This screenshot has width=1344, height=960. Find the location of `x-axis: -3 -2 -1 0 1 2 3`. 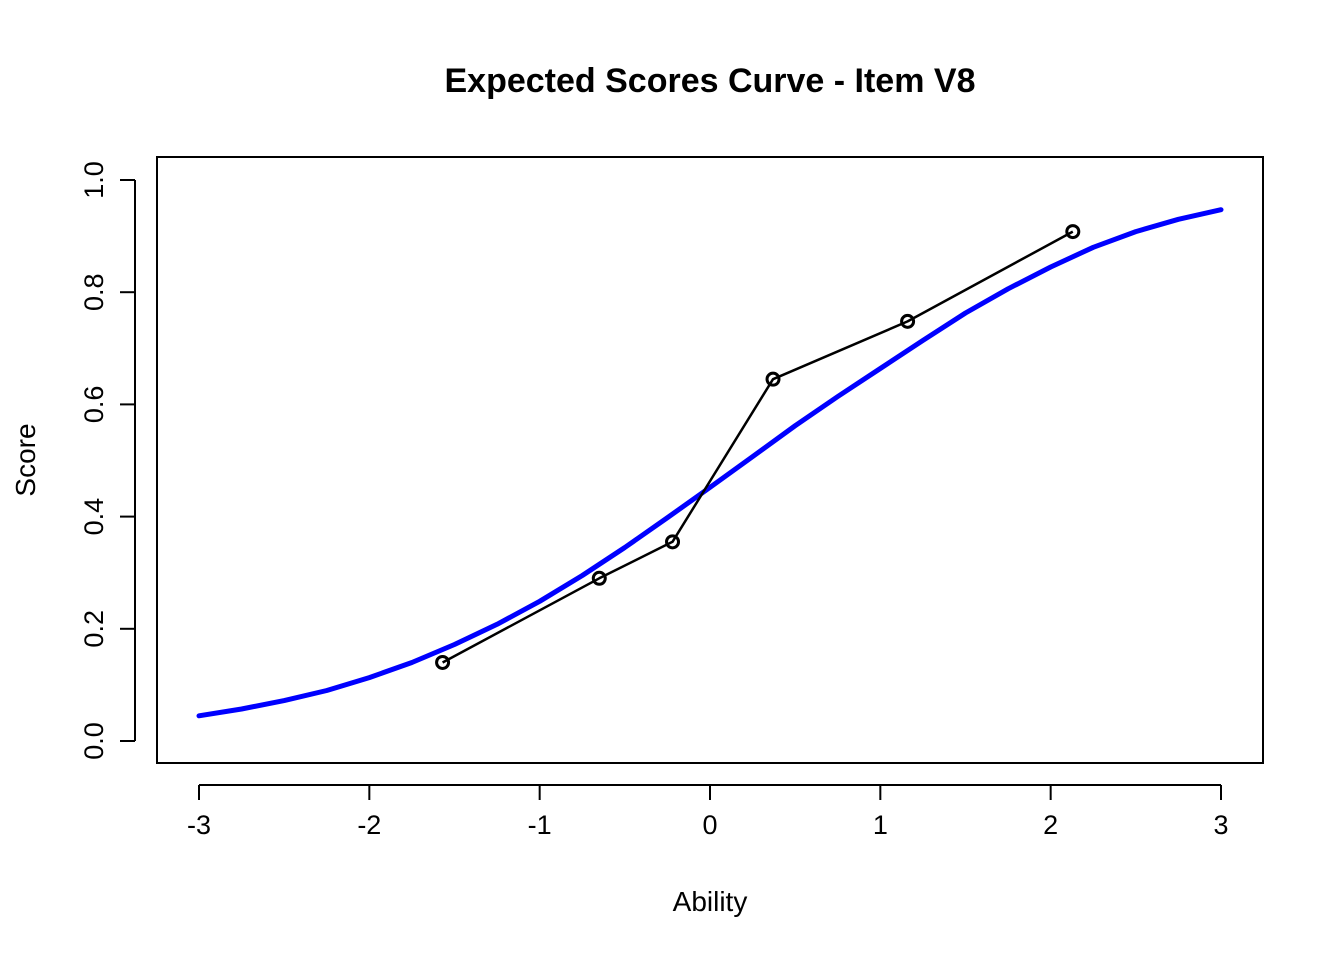

x-axis: -3 -2 -1 0 1 2 3 is located at coordinates (708, 812).